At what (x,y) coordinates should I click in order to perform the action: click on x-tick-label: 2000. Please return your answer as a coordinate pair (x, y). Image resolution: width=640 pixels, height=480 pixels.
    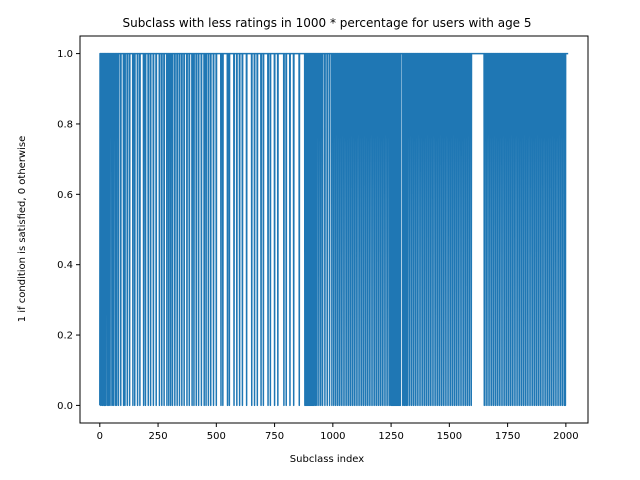
    Looking at the image, I should click on (565, 436).